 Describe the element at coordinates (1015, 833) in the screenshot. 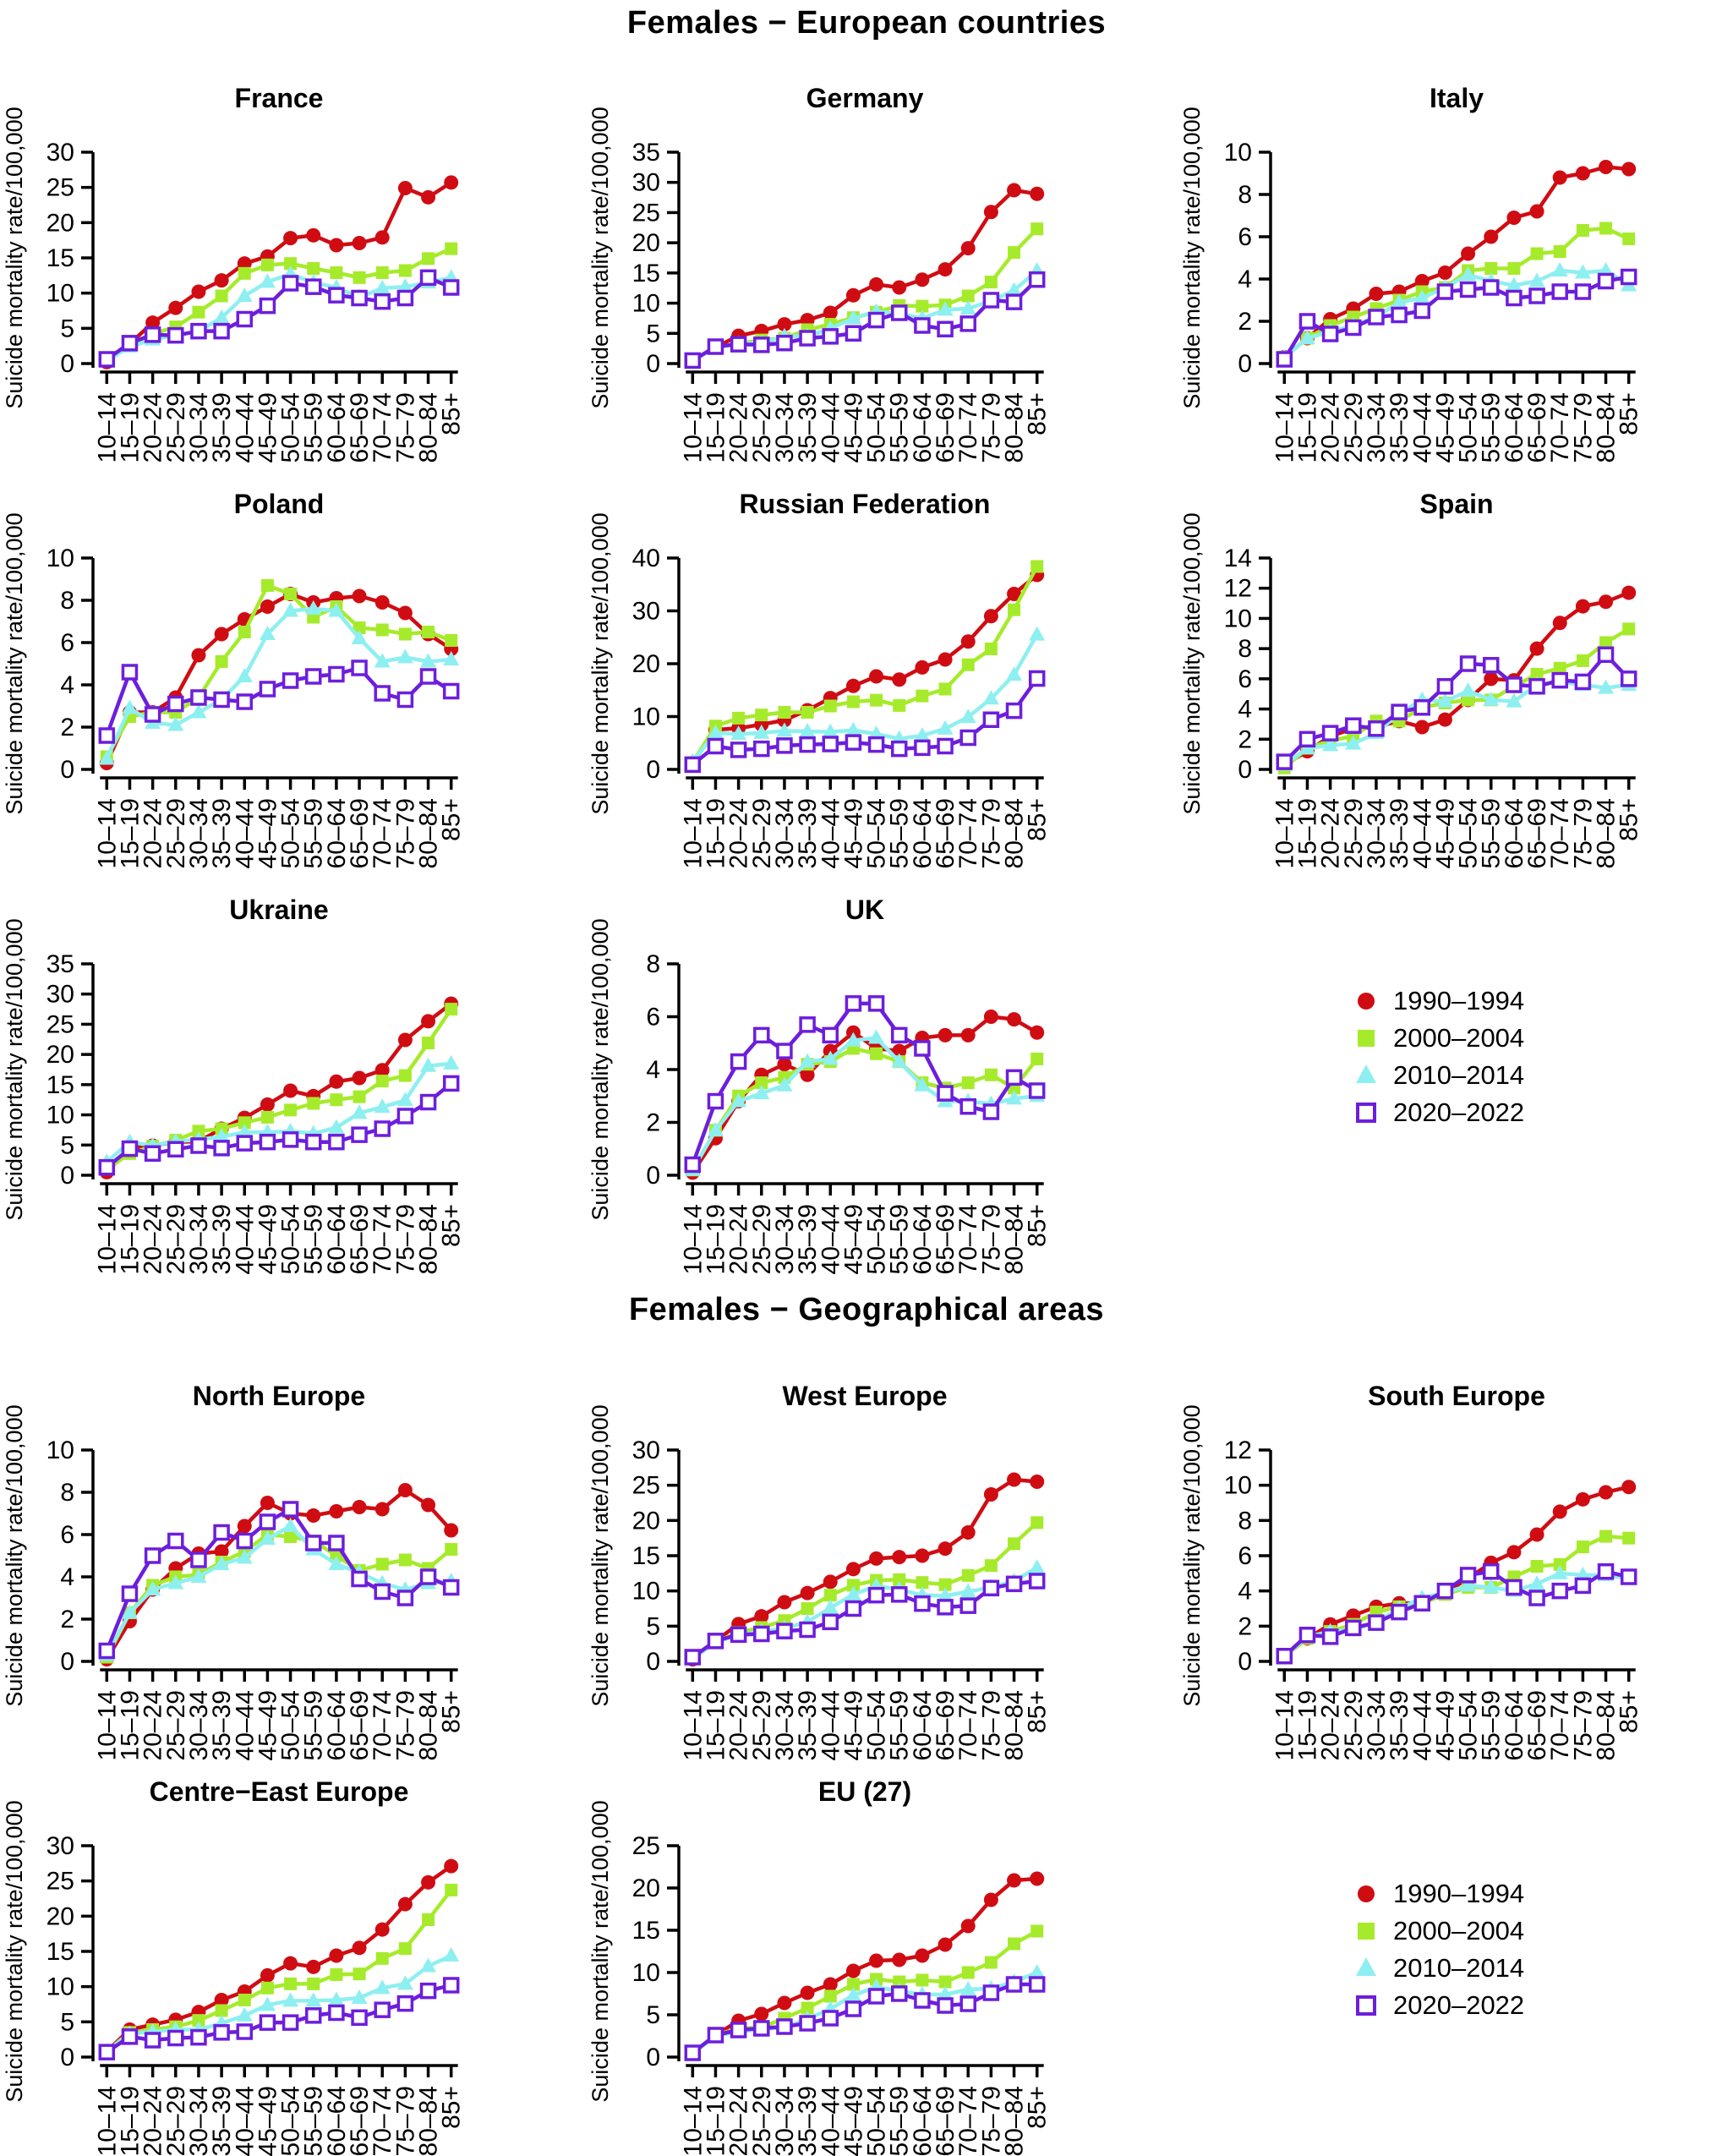

I see `x-tick-label: 80–84` at that location.